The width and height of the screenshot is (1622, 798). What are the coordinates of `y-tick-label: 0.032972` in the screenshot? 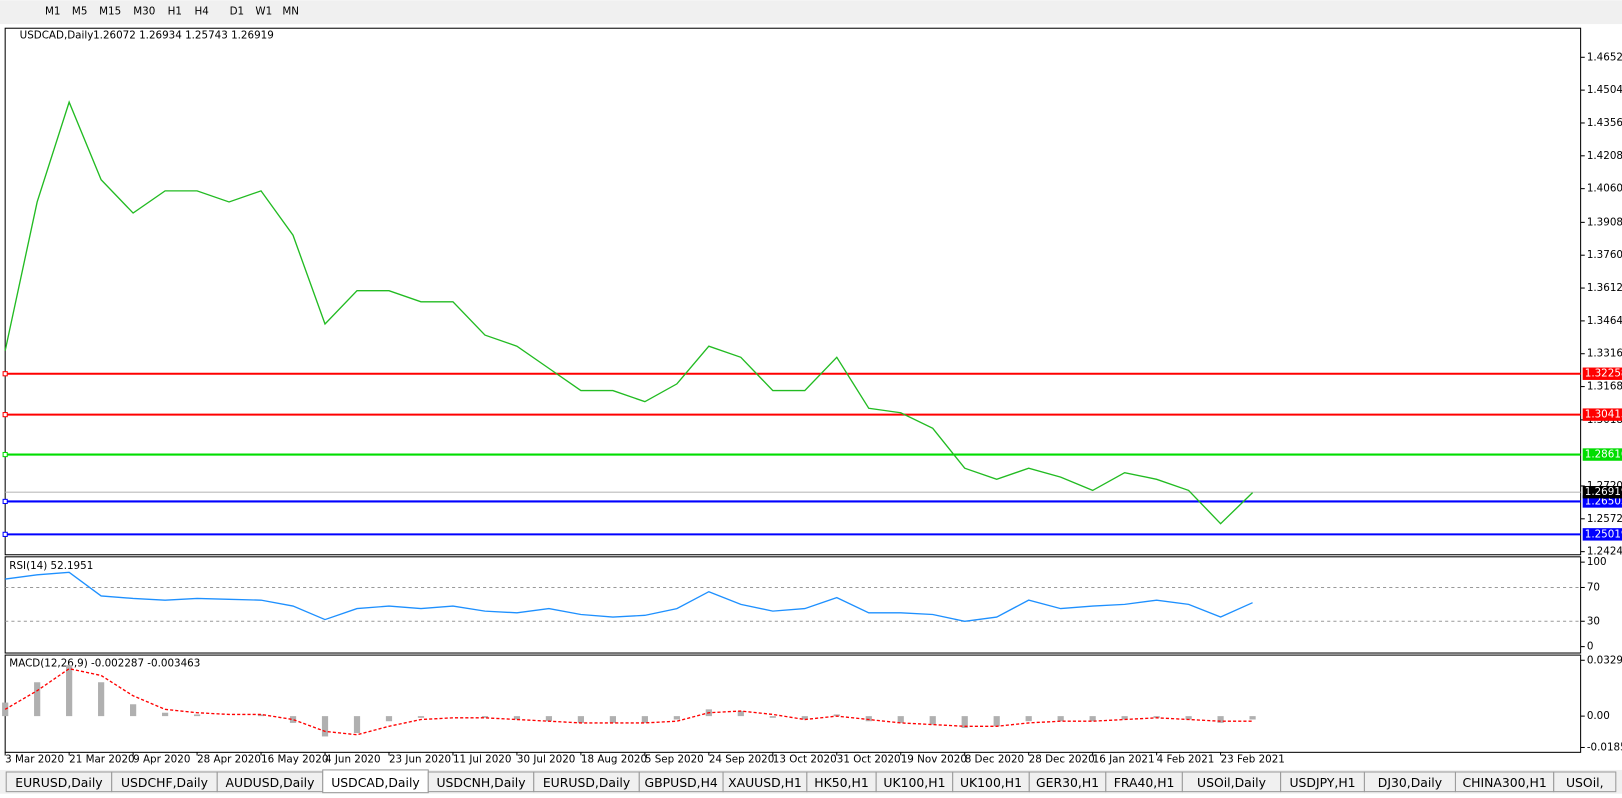 It's located at (1604, 660).